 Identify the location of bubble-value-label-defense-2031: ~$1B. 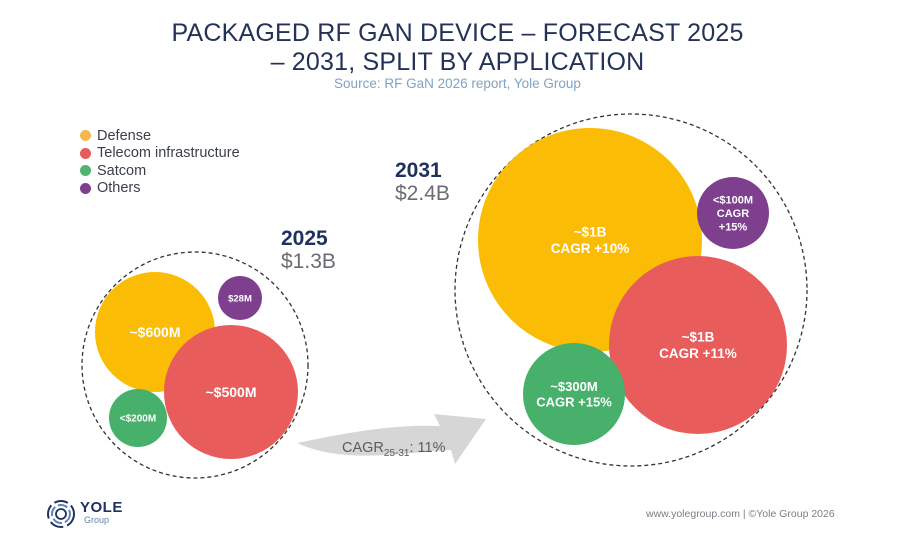
(590, 232).